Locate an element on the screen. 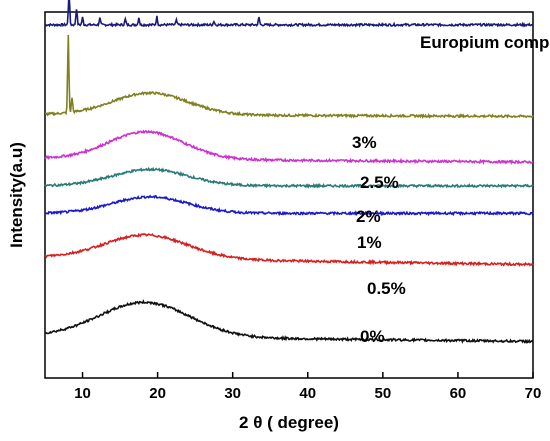  x-tick-label: 60 is located at coordinates (458, 393).